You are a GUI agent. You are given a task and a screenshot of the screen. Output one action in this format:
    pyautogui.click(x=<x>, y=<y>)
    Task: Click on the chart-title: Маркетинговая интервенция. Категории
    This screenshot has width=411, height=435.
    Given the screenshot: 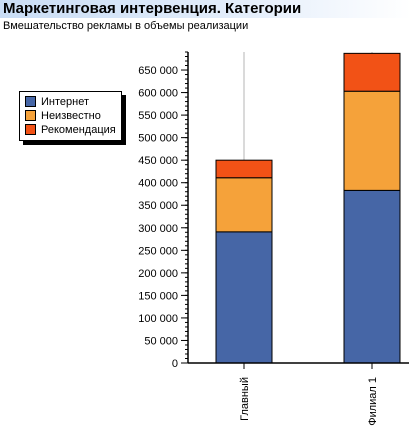 What is the action you would take?
    pyautogui.click(x=152, y=8)
    